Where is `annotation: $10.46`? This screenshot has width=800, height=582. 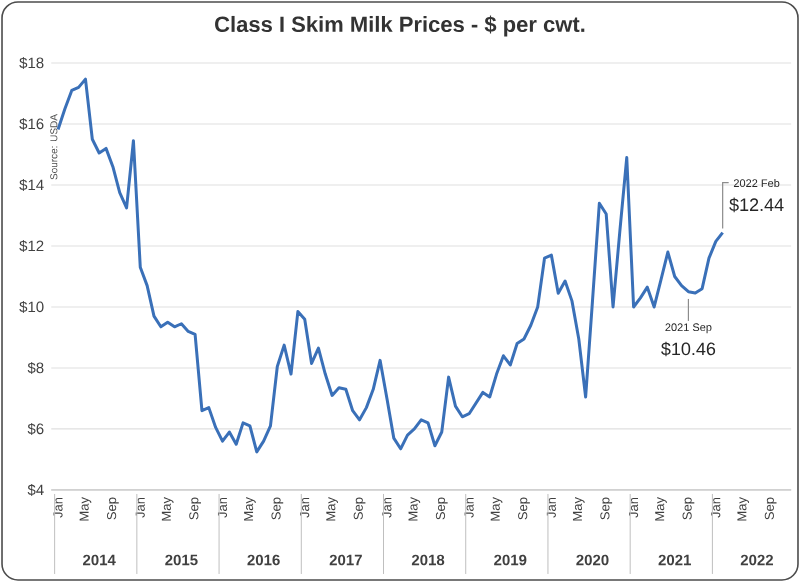
annotation: $10.46 is located at coordinates (688, 349).